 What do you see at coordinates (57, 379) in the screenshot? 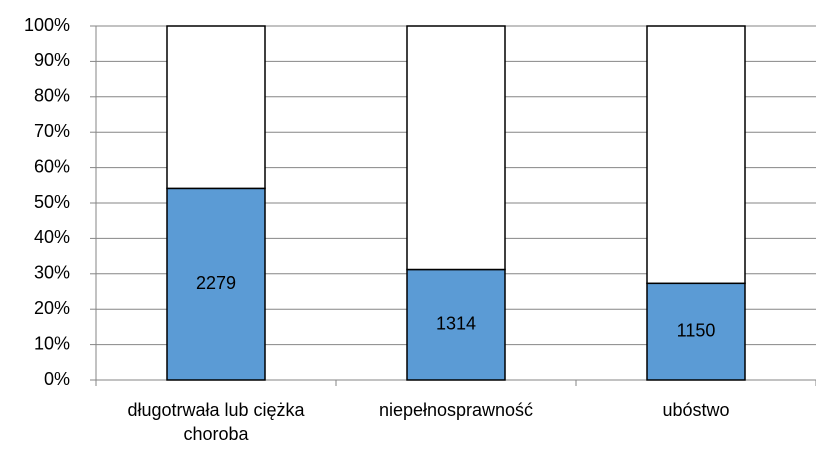
I see `y-tick-label: 0%` at bounding box center [57, 379].